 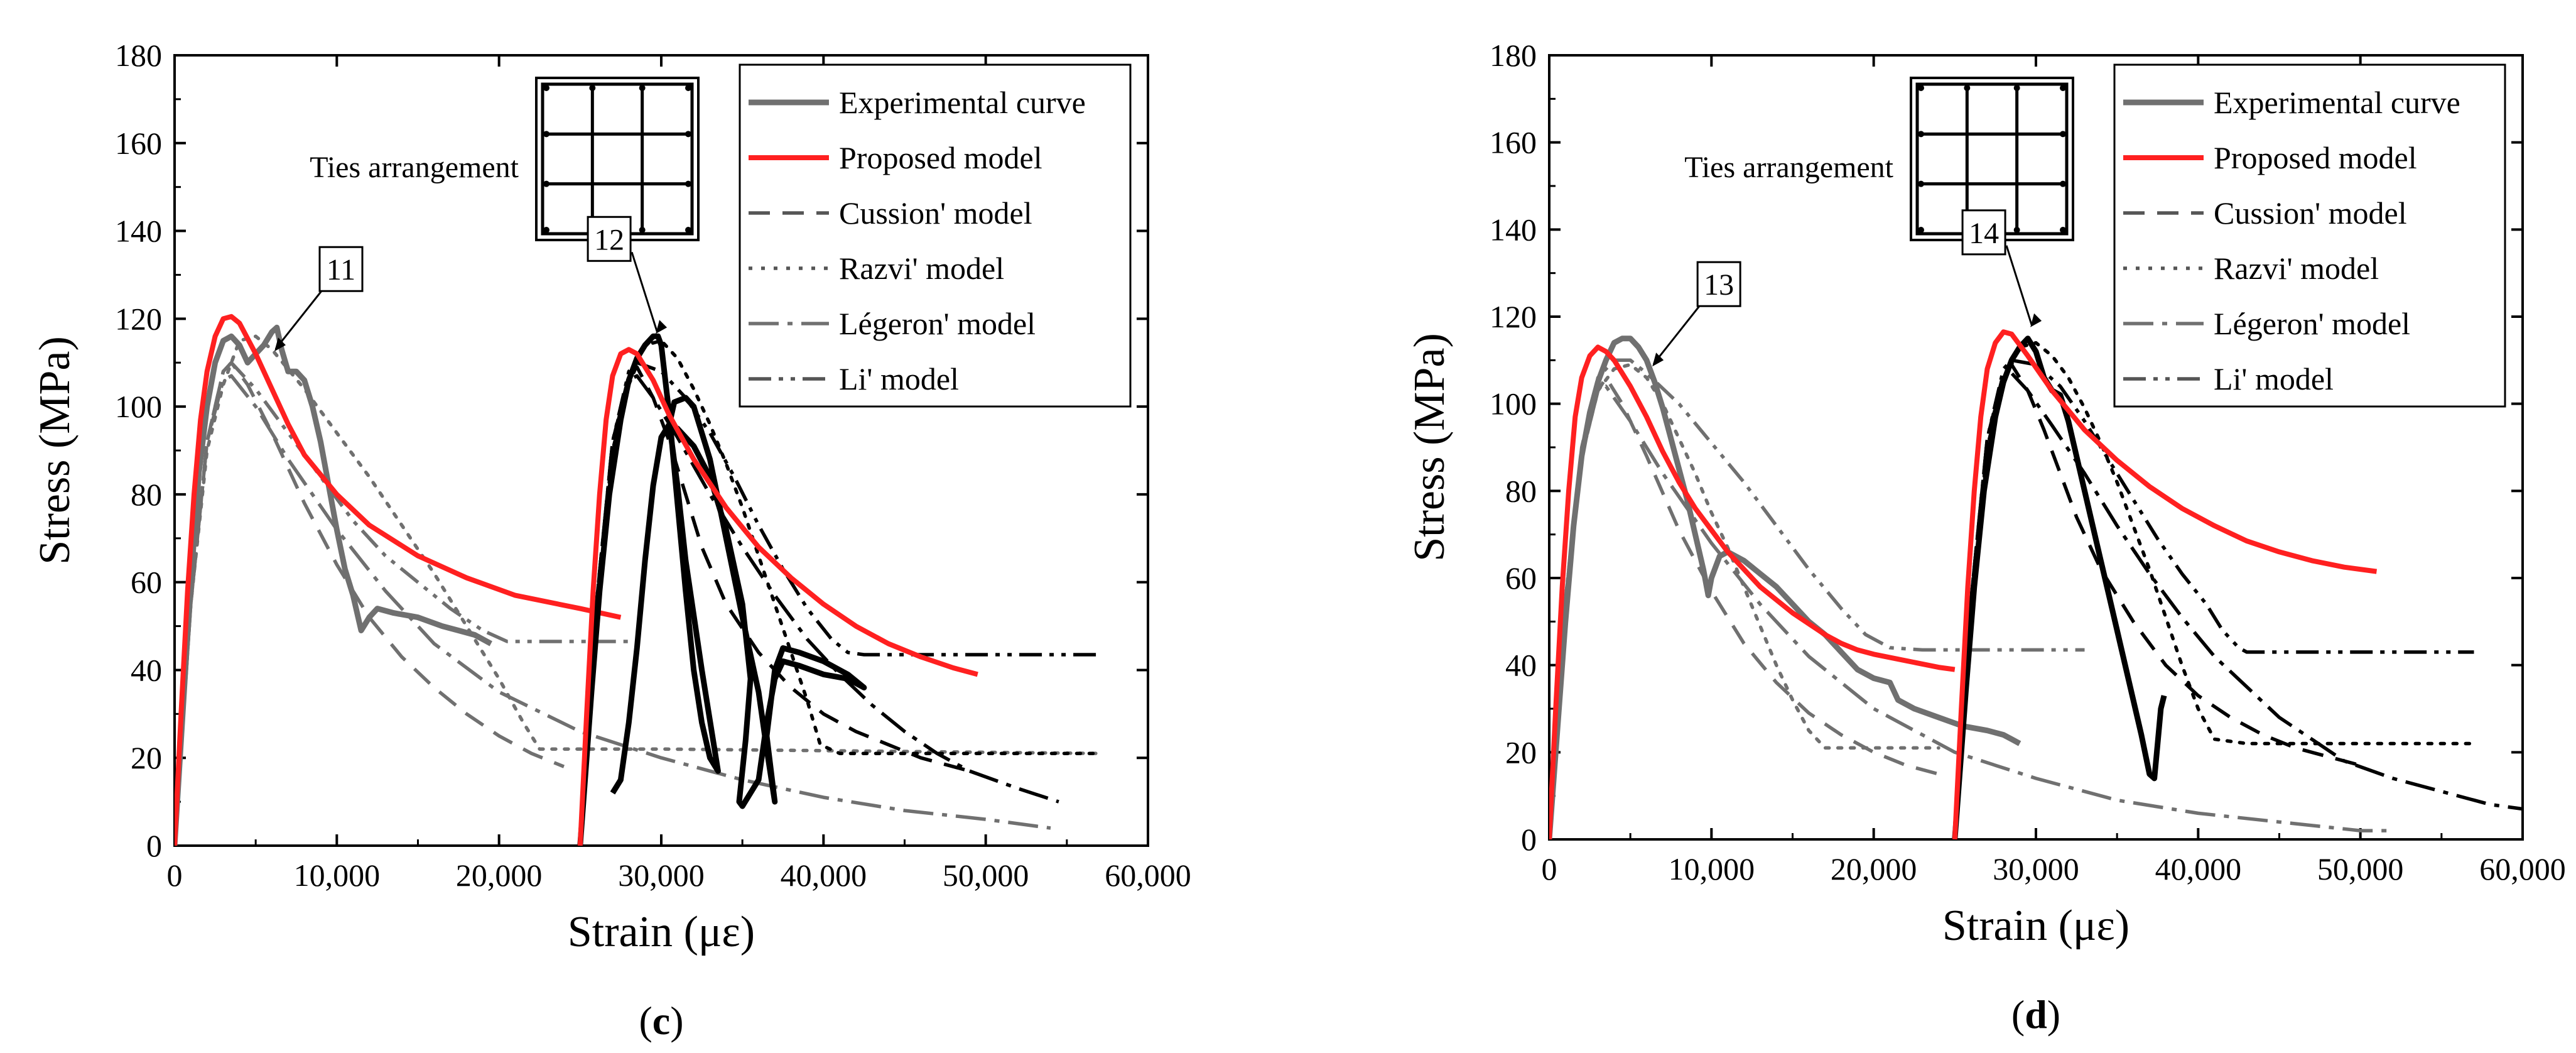 I want to click on callout-label: 14, so click(x=1984, y=233).